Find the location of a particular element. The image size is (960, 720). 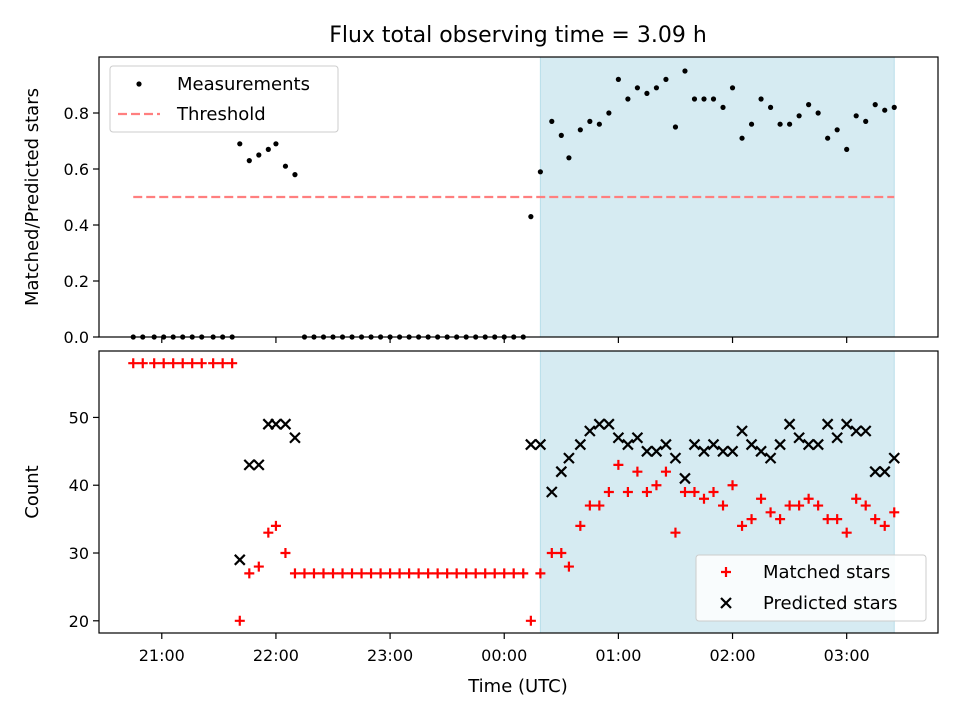

y-tick-label: 0.6 is located at coordinates (76, 169).